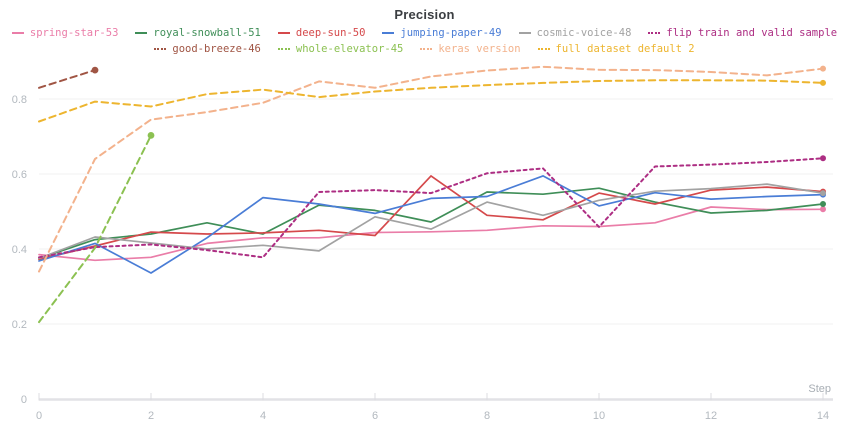 Image resolution: width=849 pixels, height=440 pixels. I want to click on x-tick-label: 12, so click(711, 416).